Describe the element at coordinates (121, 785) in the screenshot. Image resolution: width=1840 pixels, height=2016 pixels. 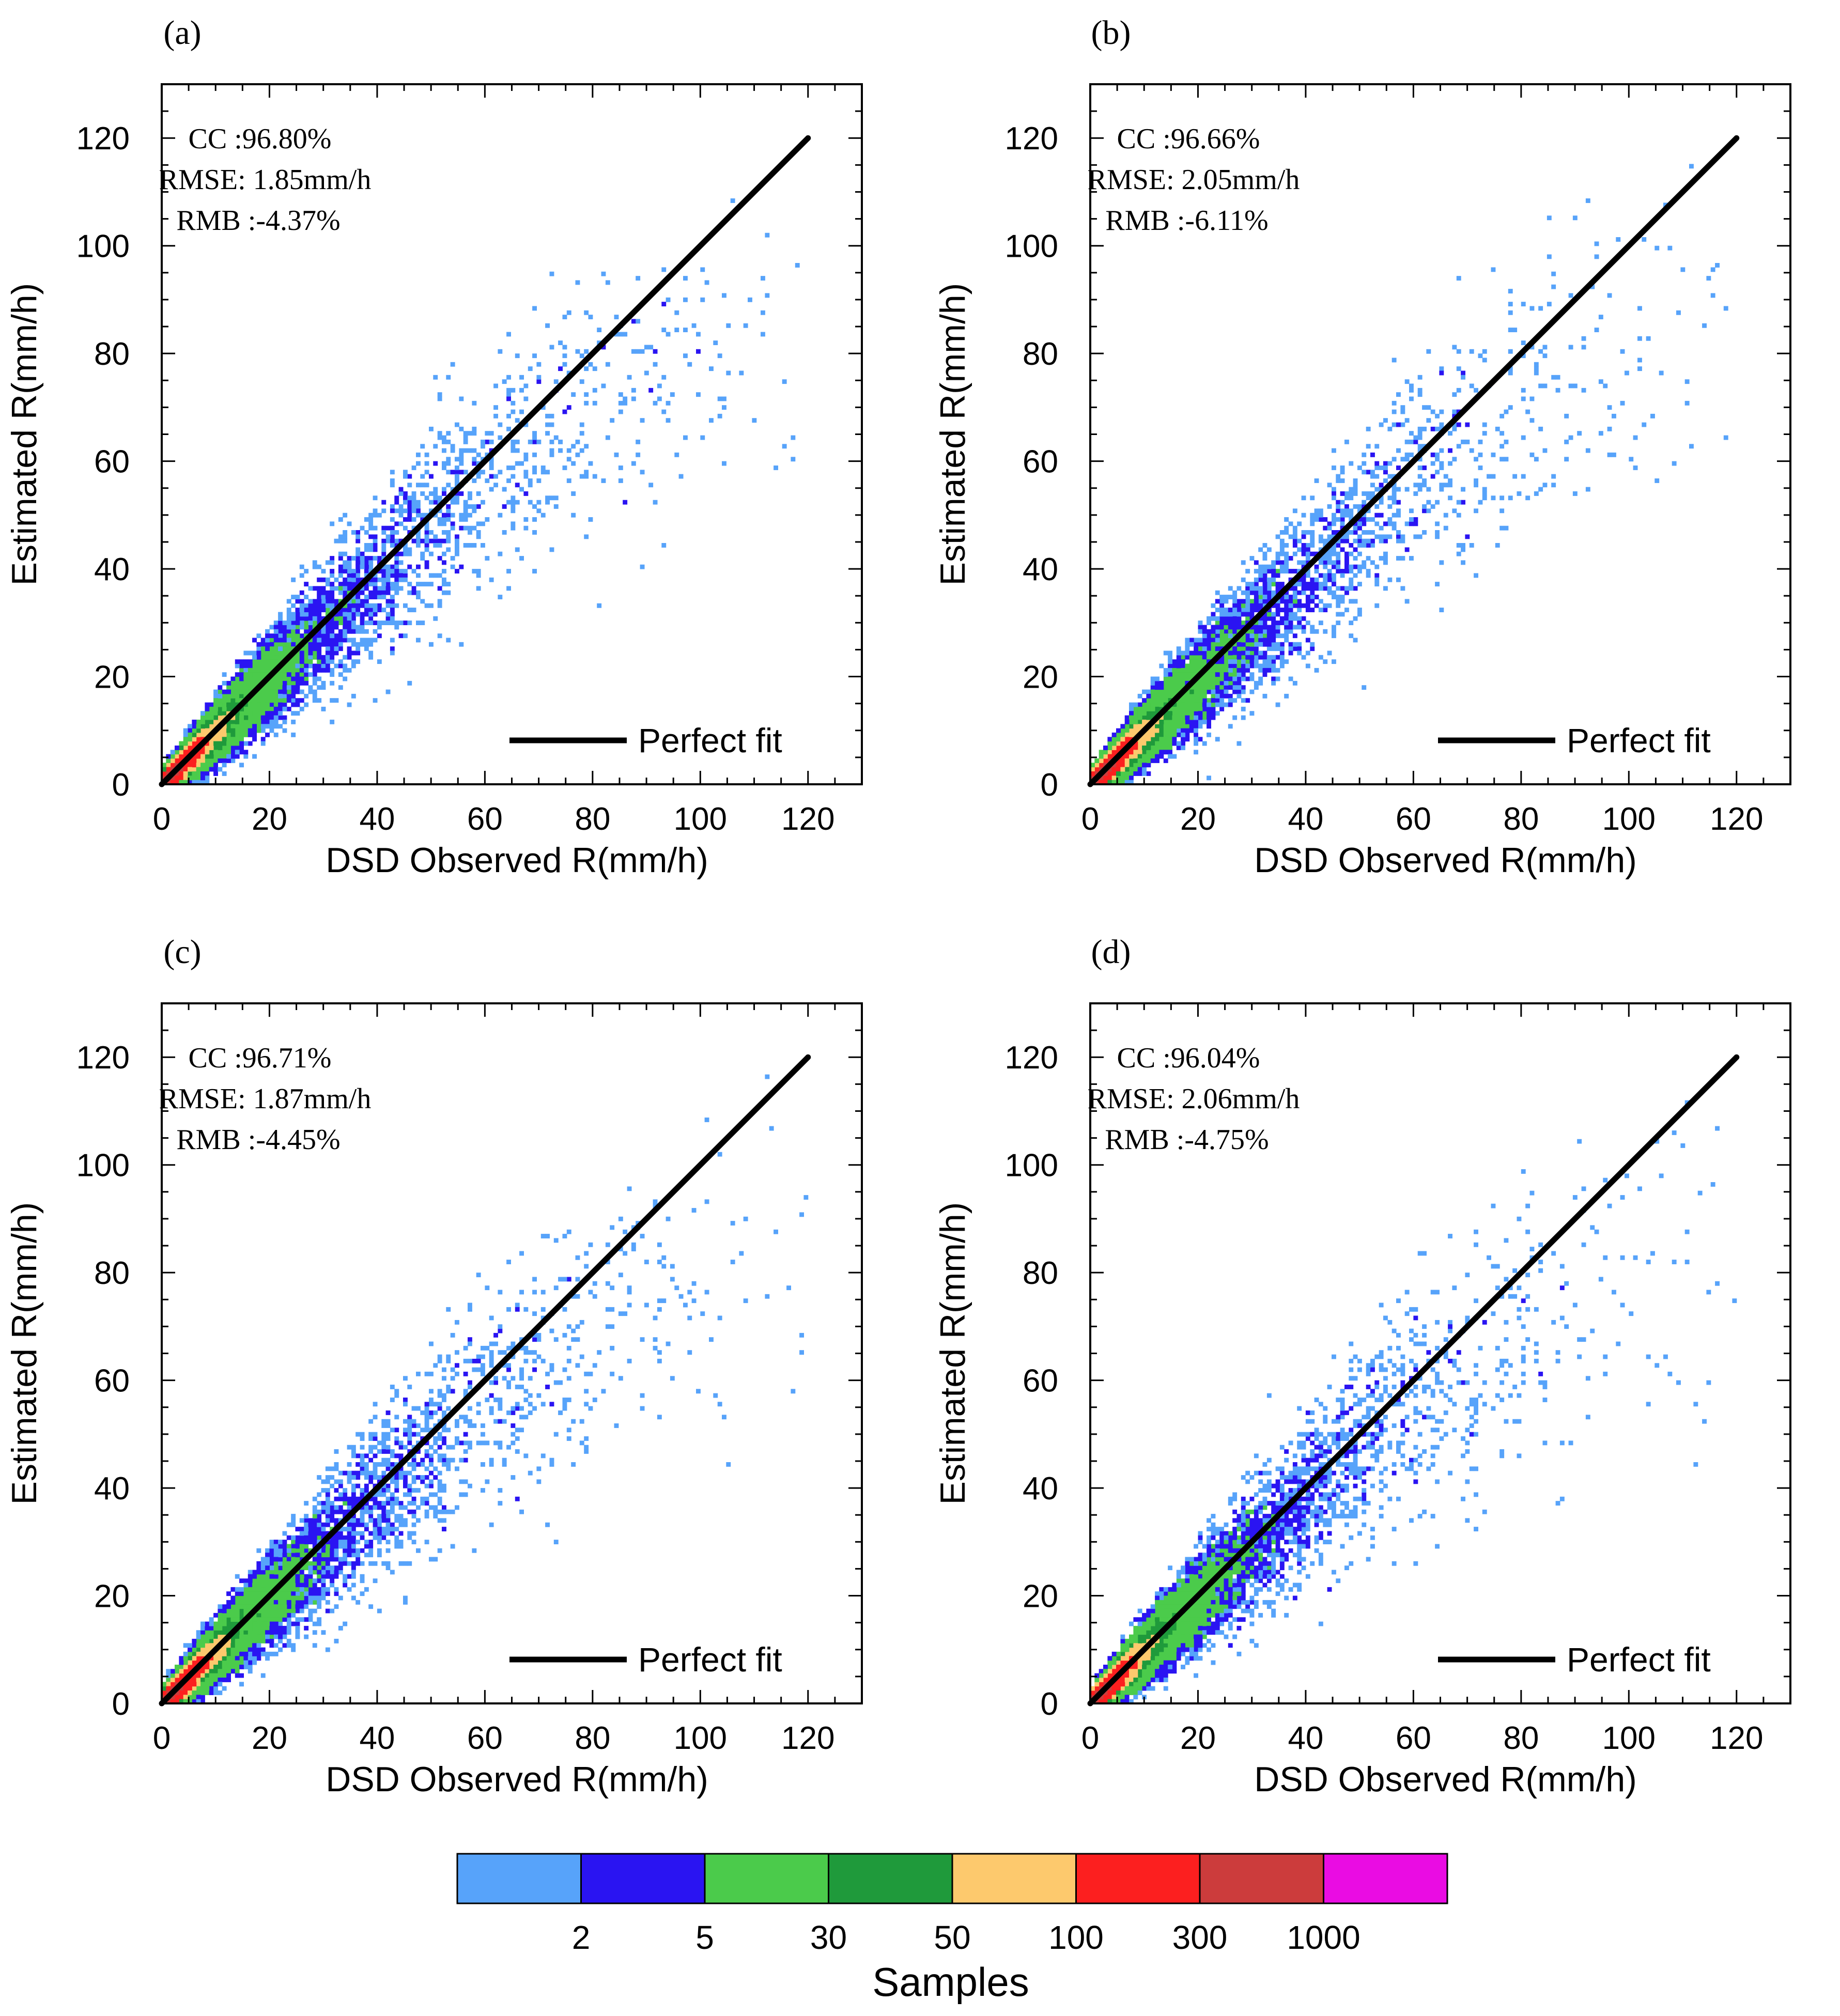
I see `y-tick-label: 0` at that location.